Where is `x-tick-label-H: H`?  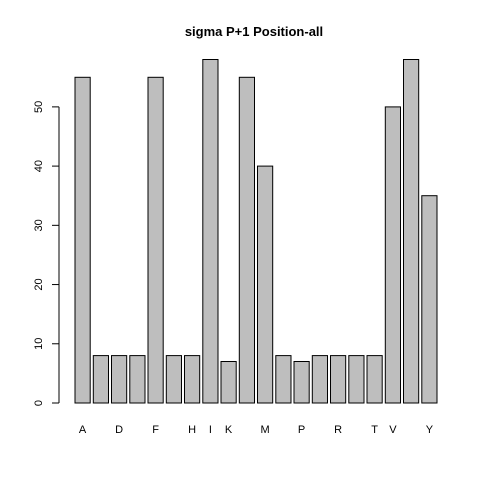
x-tick-label-H: H is located at coordinates (192, 430).